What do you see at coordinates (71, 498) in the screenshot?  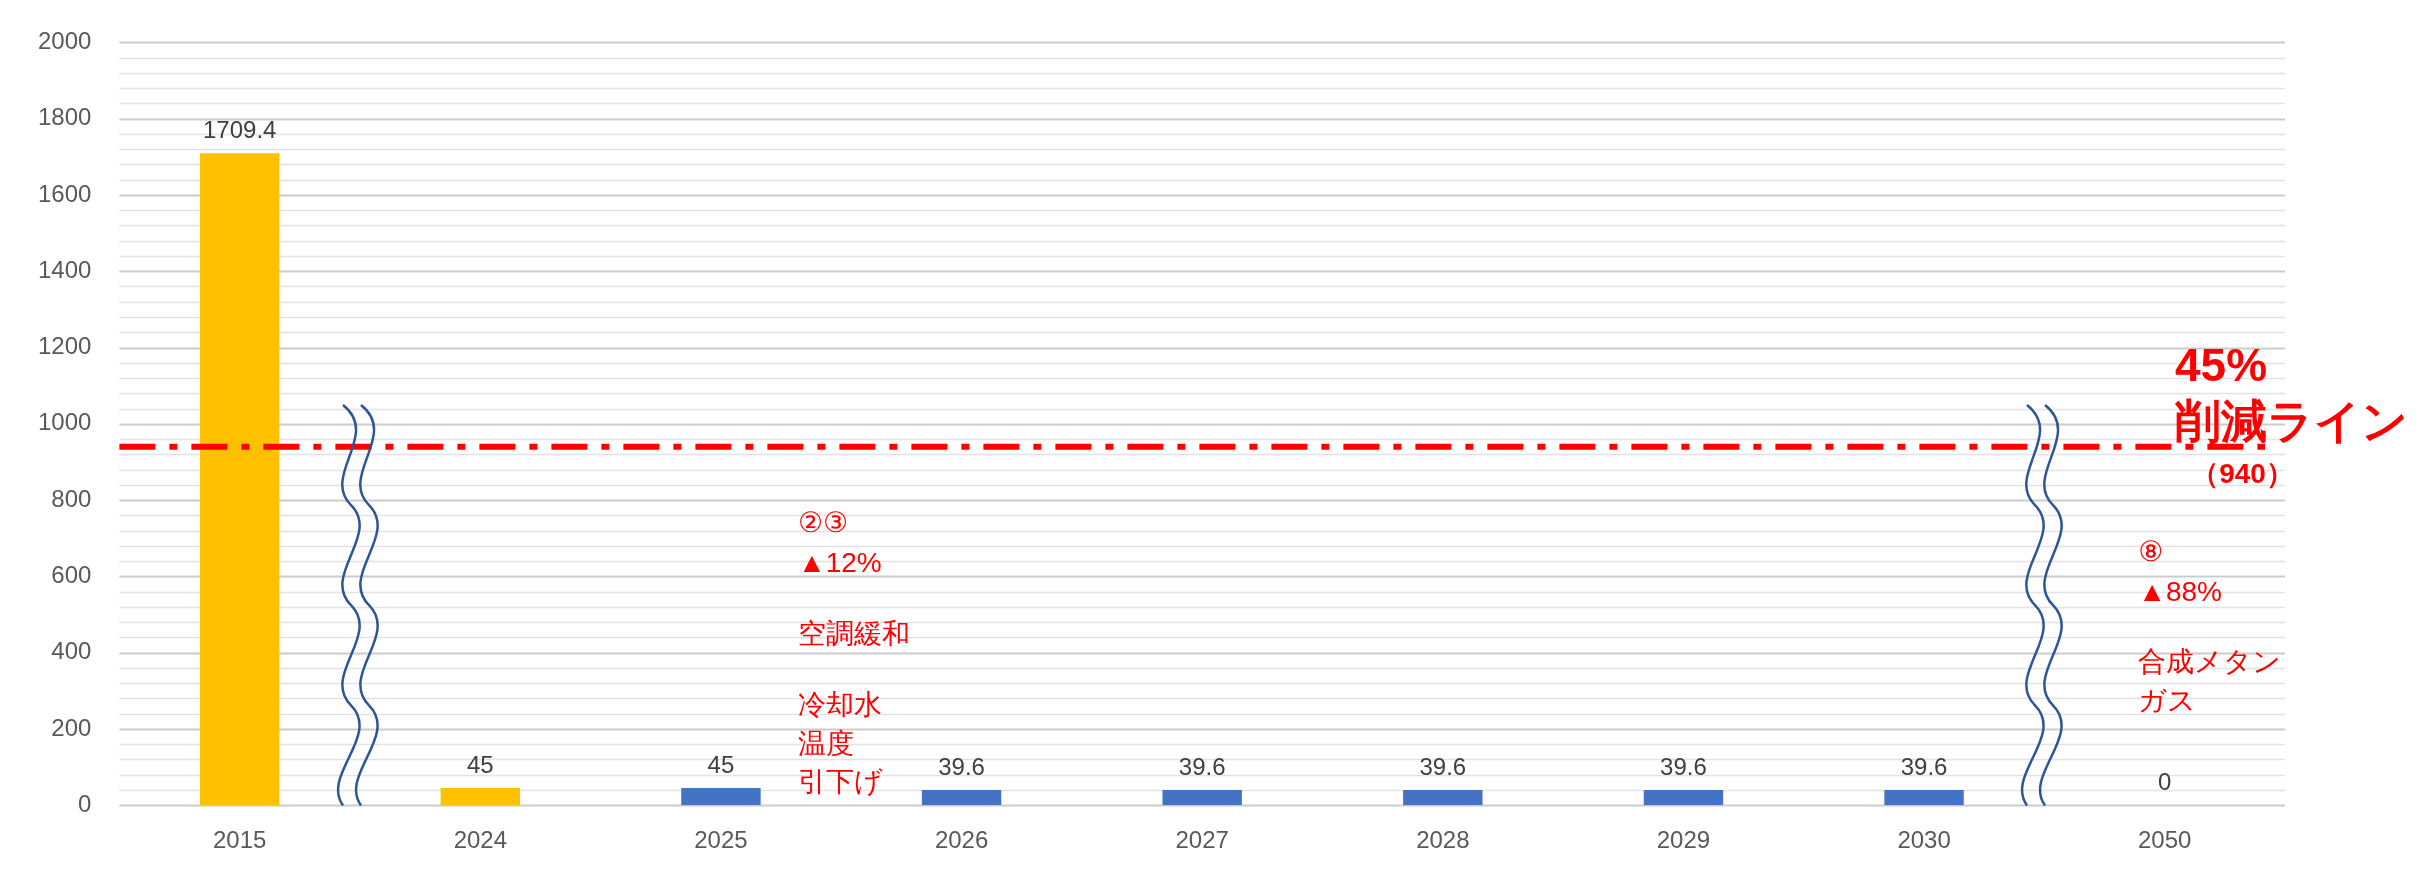 I see `y-tick-label: 800` at bounding box center [71, 498].